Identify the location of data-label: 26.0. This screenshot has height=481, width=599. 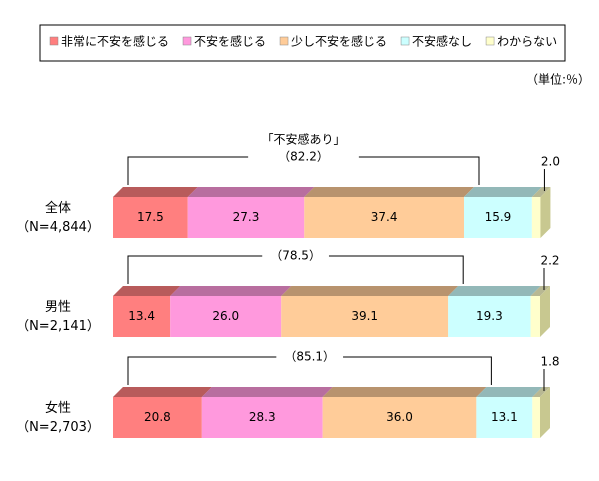
(225, 316).